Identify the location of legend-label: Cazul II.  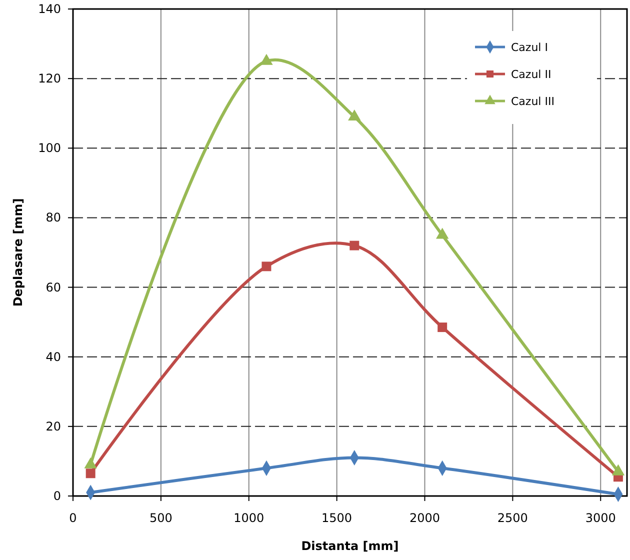
(531, 74).